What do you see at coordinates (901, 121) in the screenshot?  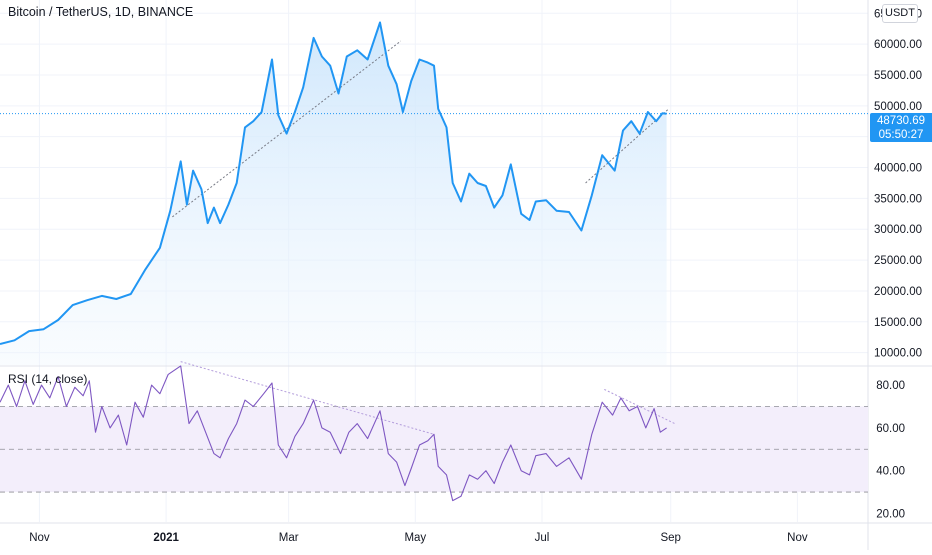 I see `last-price-value: 48730.69` at bounding box center [901, 121].